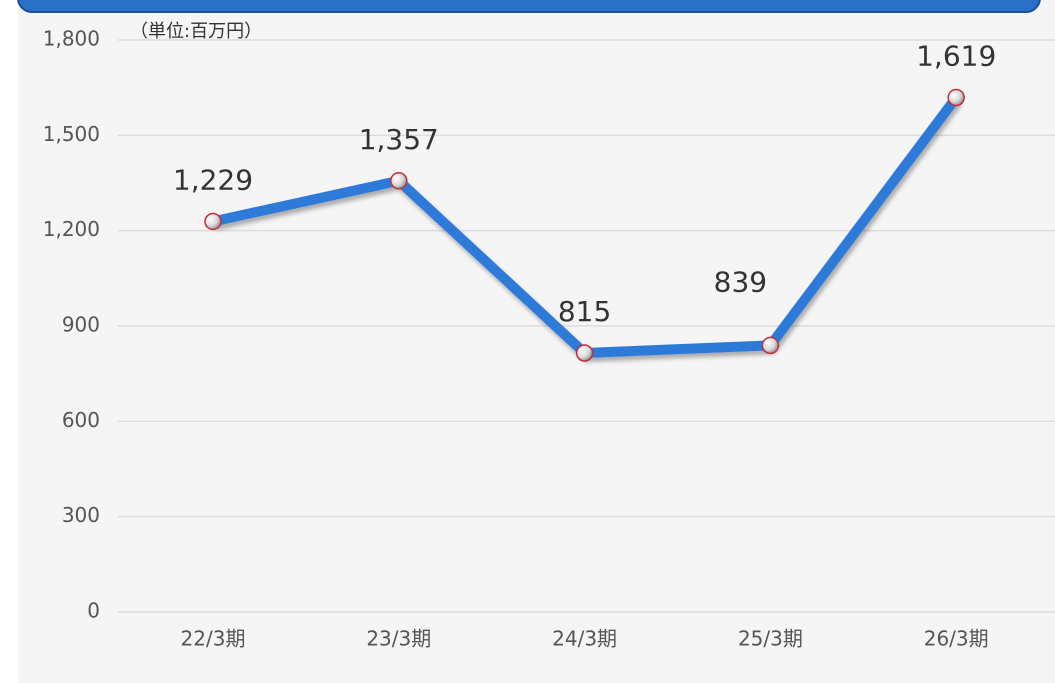 The image size is (1055, 683). I want to click on data-label: 1,619, so click(956, 56).